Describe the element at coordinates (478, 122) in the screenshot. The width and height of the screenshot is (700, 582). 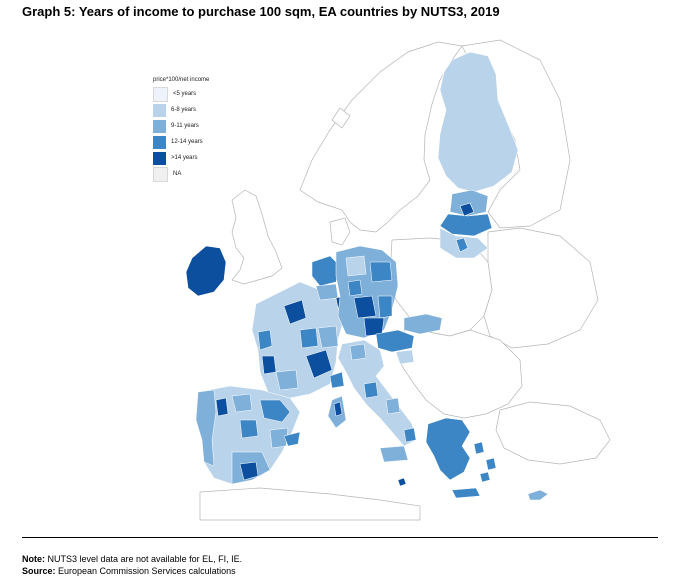
I see `finland-region` at that location.